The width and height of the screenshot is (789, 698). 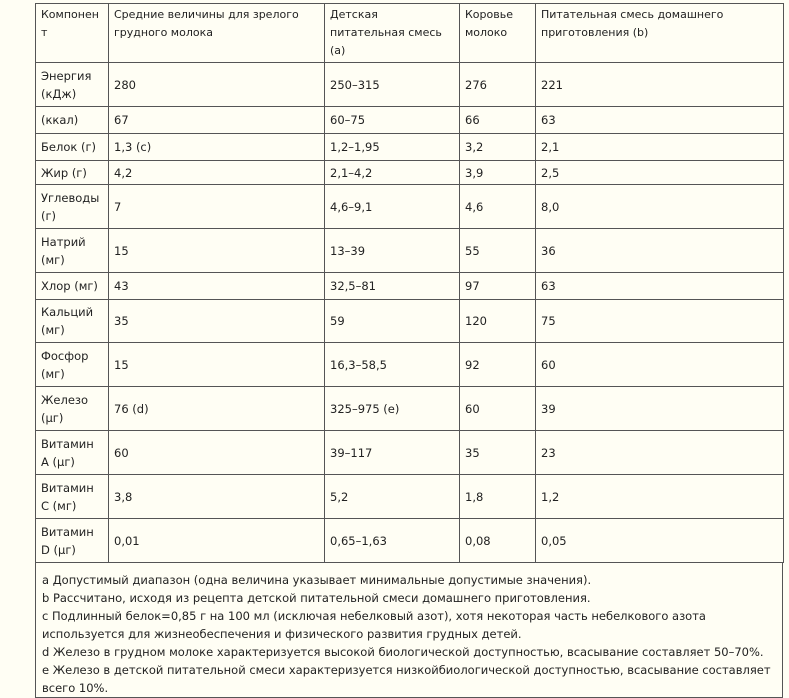 What do you see at coordinates (392, 147) in the screenshot?
I see `table-cell: 1,2–1,95` at bounding box center [392, 147].